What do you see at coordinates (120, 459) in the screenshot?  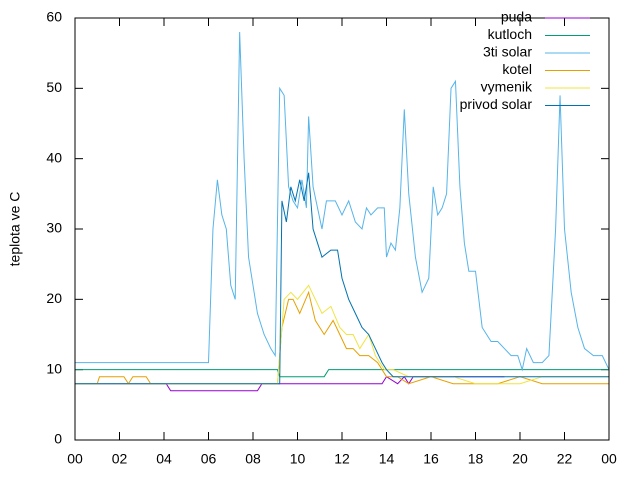 I see `x-tick-label: 02` at bounding box center [120, 459].